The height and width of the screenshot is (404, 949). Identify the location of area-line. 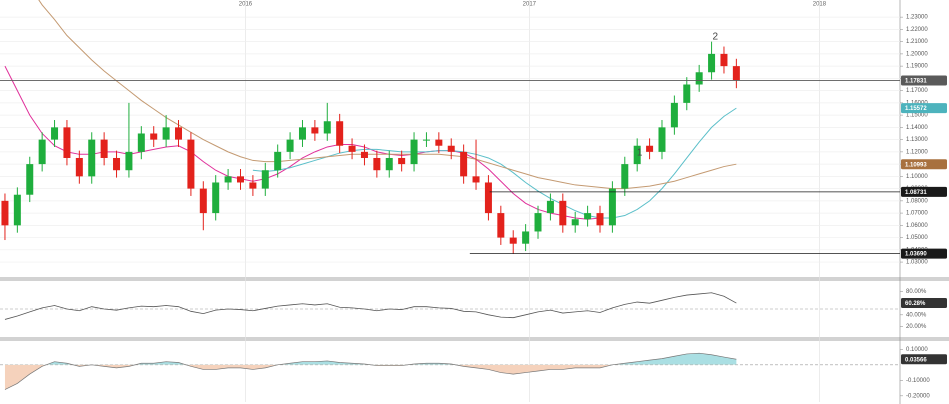
(370, 371).